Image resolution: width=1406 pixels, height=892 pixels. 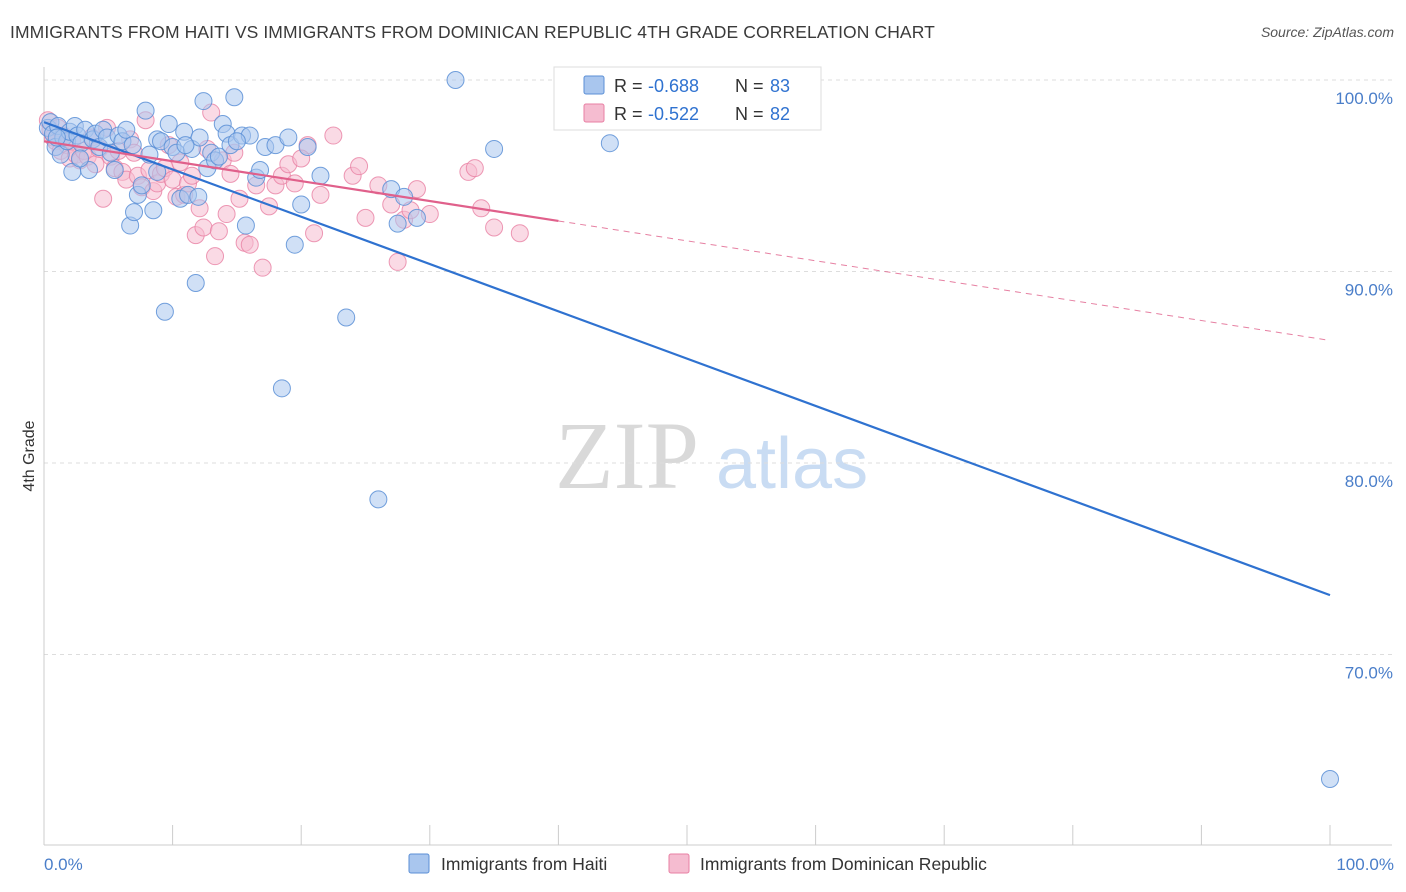 I want to click on x-tick-label-min: 0.0%, so click(x=63, y=864).